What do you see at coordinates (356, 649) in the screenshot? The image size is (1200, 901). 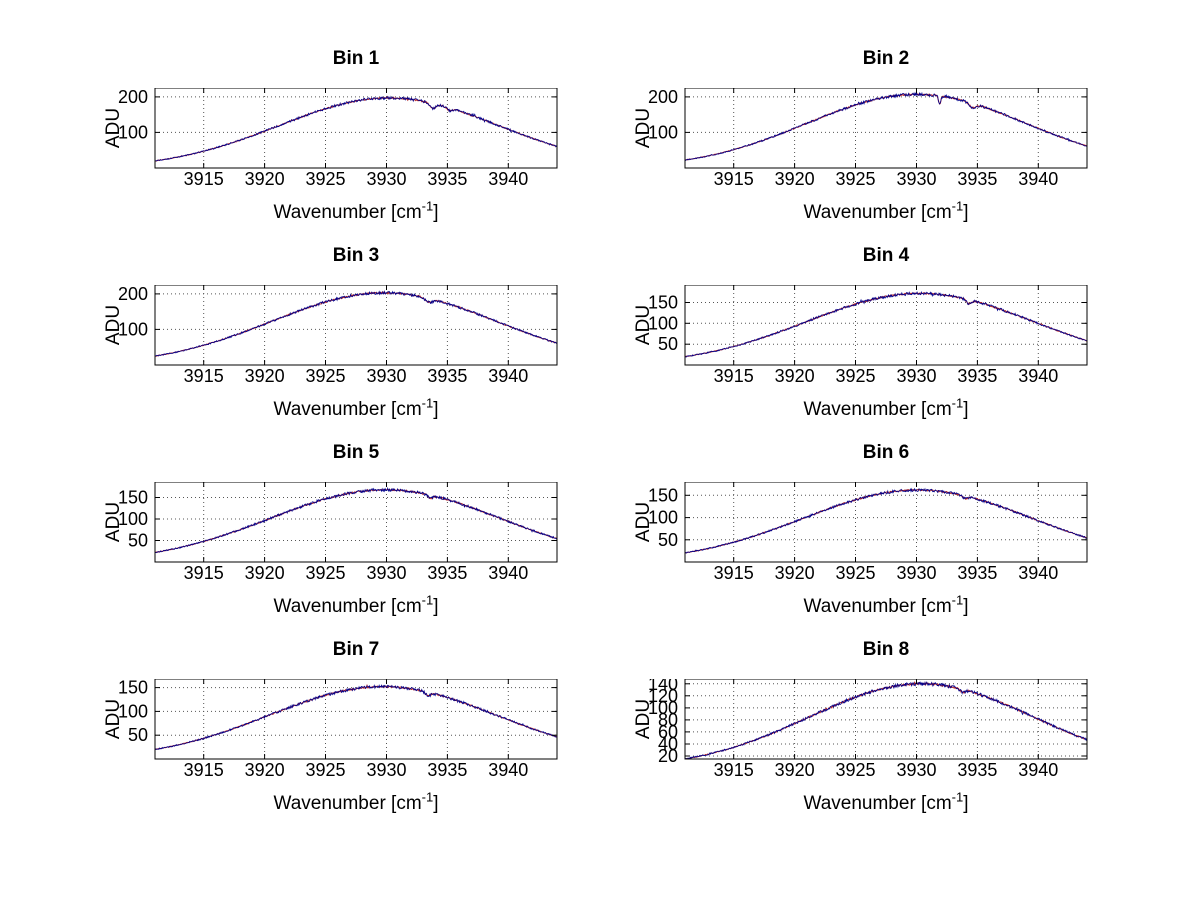 I see `chart-title: Bin 7` at bounding box center [356, 649].